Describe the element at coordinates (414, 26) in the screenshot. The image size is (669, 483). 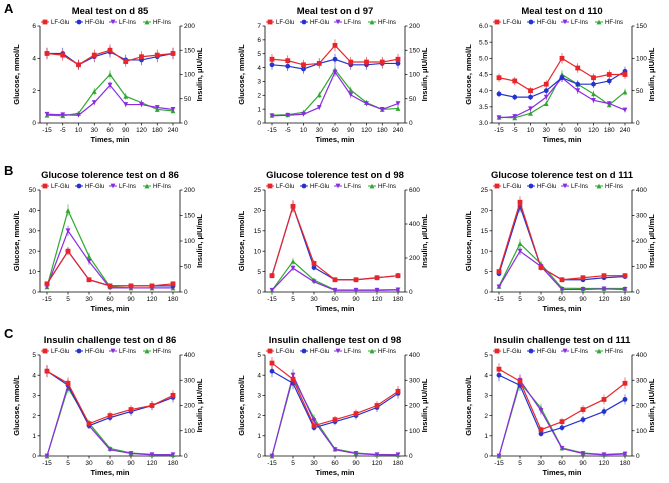
I see `y2-tick-label: 200` at that location.